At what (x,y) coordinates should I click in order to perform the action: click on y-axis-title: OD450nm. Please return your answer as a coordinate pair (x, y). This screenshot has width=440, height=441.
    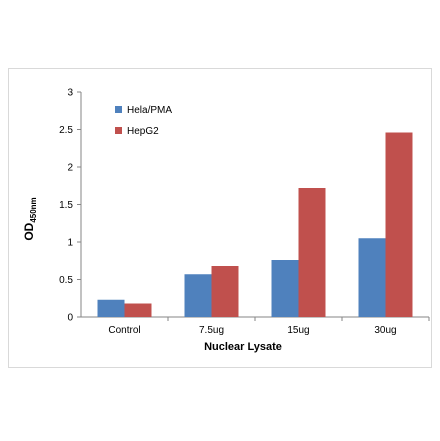
    Looking at the image, I should click on (30, 218).